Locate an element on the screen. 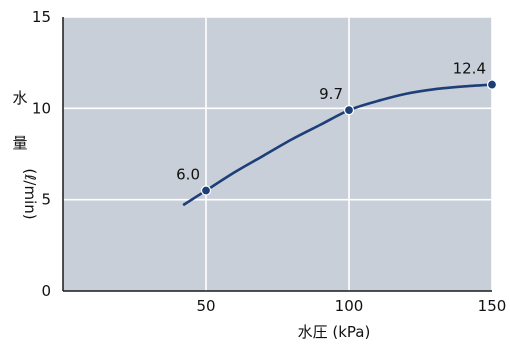 This screenshot has height=346, width=510. y-label-char: 量 is located at coordinates (19, 143).